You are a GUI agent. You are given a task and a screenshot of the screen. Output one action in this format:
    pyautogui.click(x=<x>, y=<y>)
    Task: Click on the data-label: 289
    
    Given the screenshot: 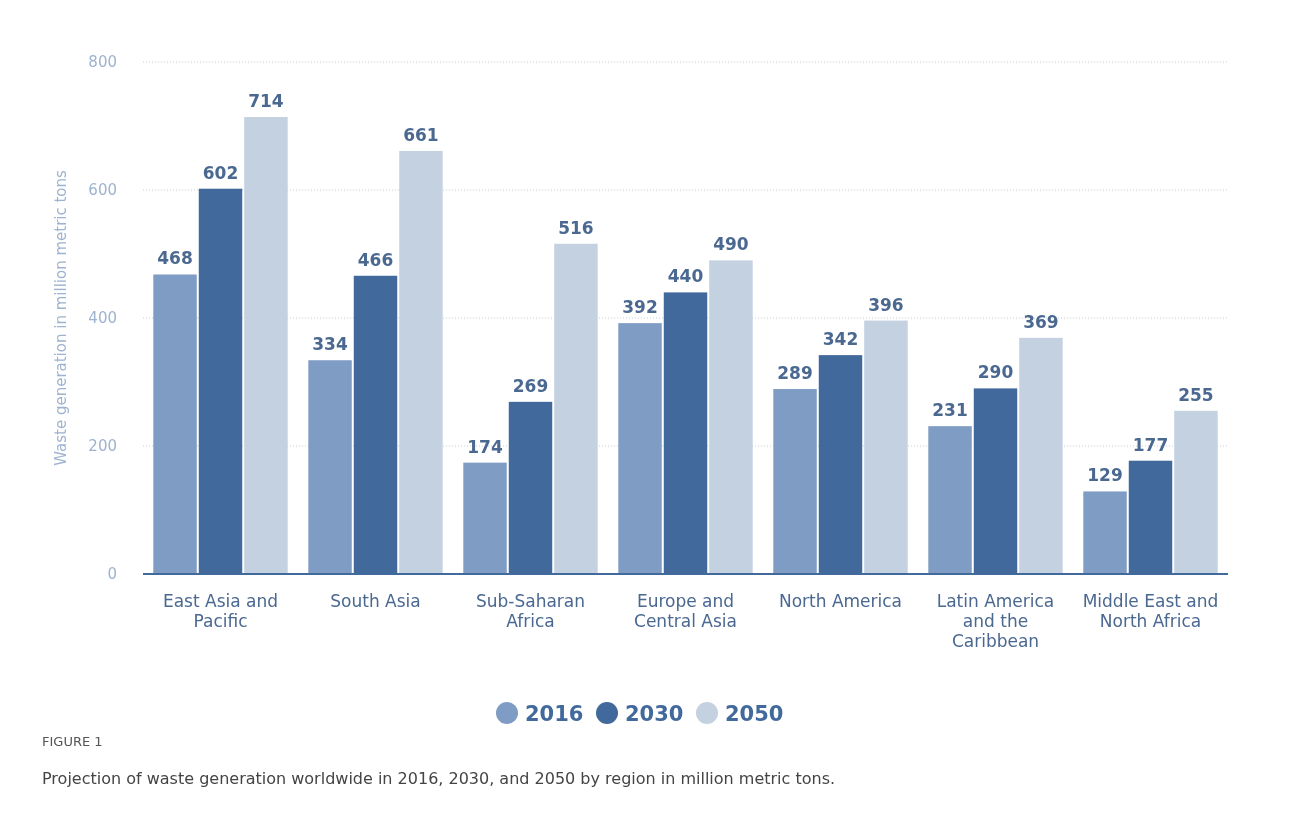 What is the action you would take?
    pyautogui.click(x=795, y=373)
    